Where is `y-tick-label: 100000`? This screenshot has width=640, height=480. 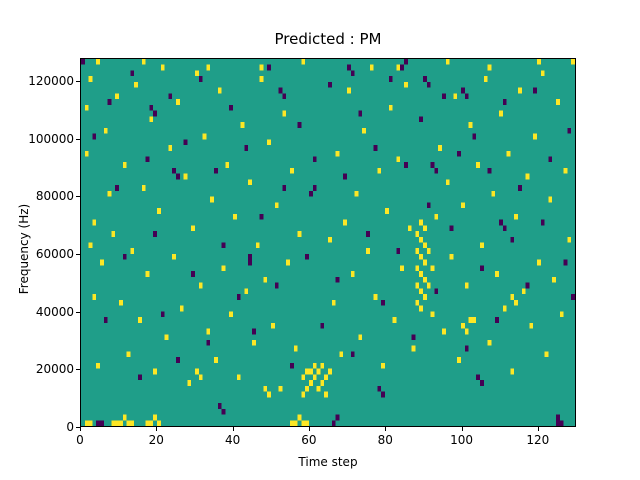 y-tick-label: 100000 is located at coordinates (51, 138).